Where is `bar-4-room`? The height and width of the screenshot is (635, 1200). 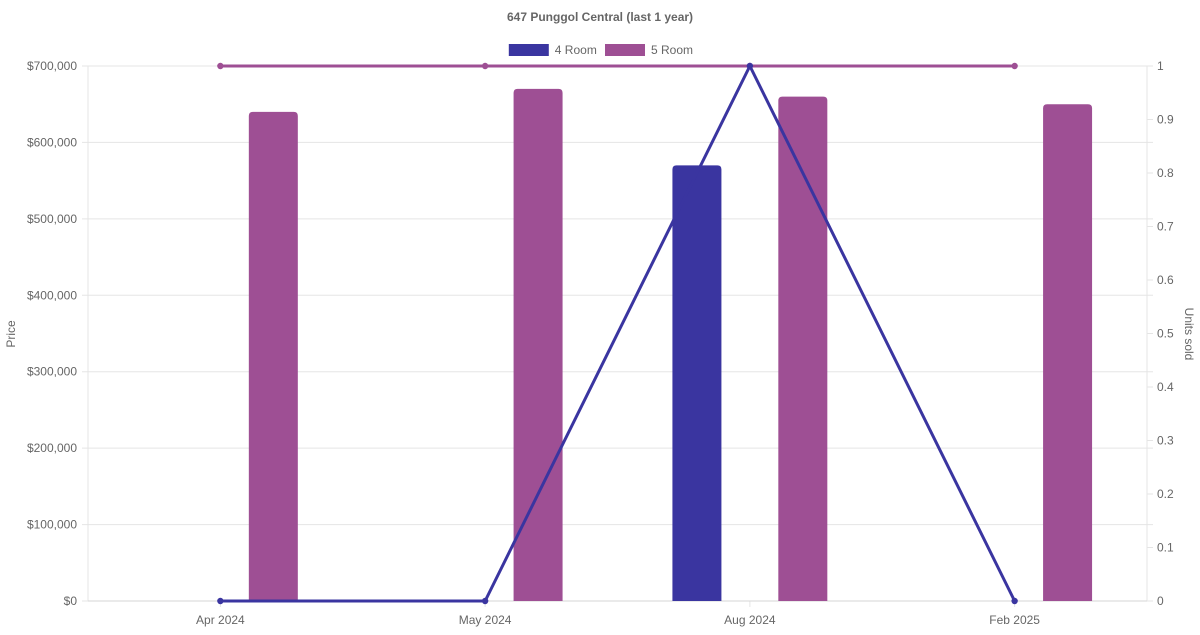
bar-4-room is located at coordinates (697, 383).